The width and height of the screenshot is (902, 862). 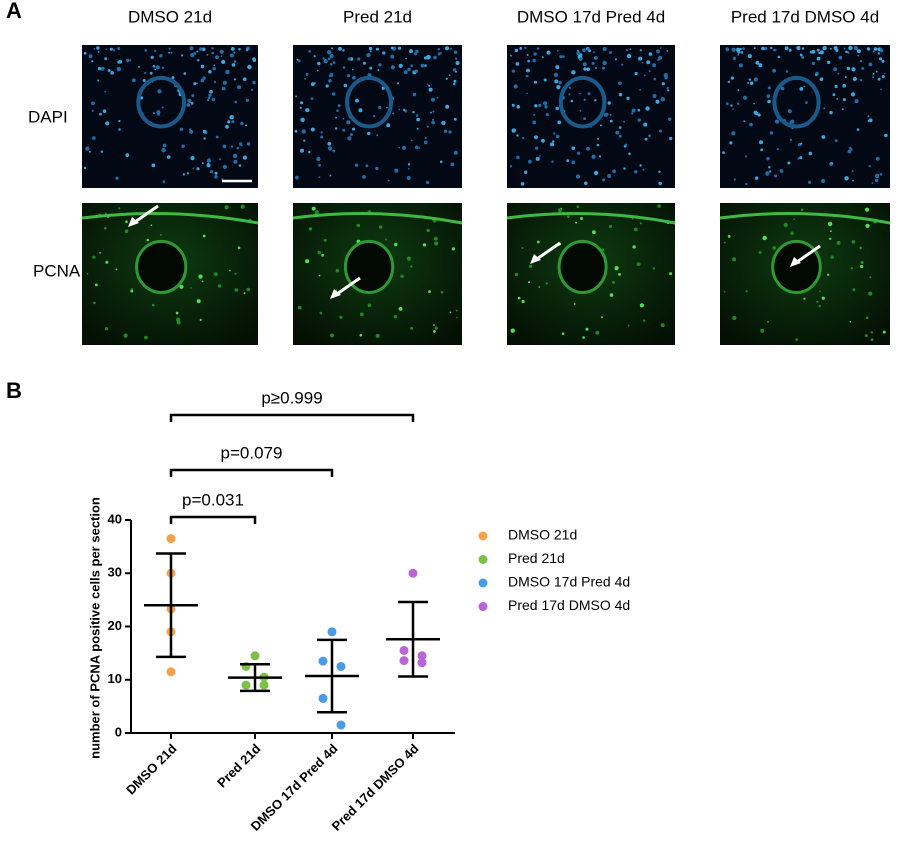 I want to click on panel-letter: A, so click(x=14, y=11).